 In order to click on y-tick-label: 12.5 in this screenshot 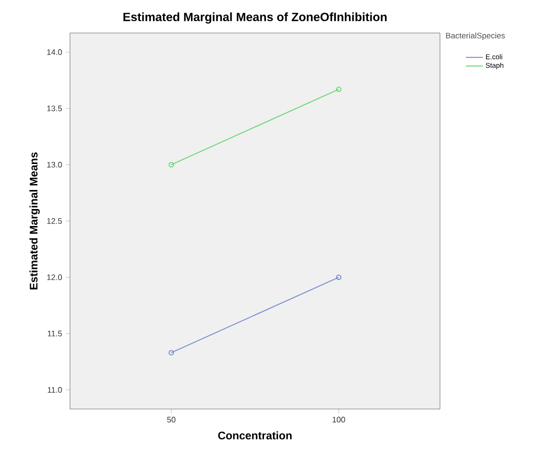, I will do `click(54, 221)`.